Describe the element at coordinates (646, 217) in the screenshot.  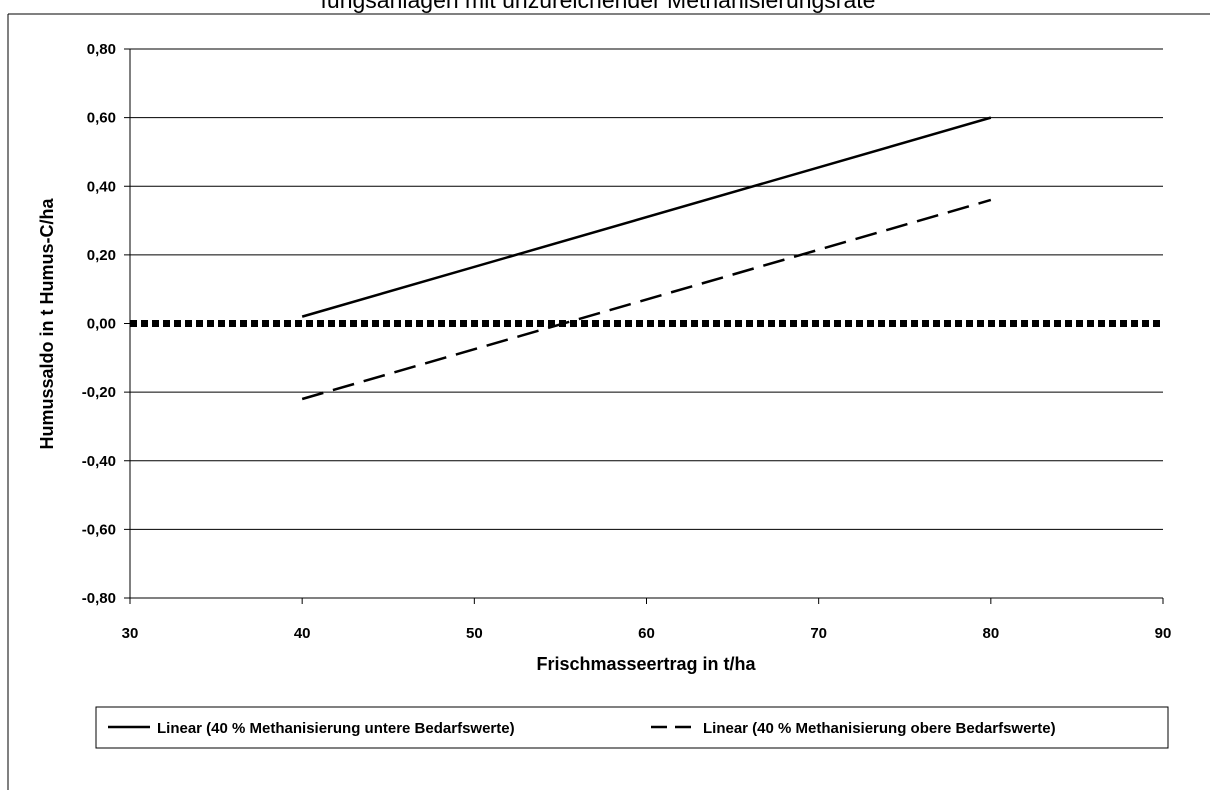
I see `series-line-untere-bedarfswerte` at that location.